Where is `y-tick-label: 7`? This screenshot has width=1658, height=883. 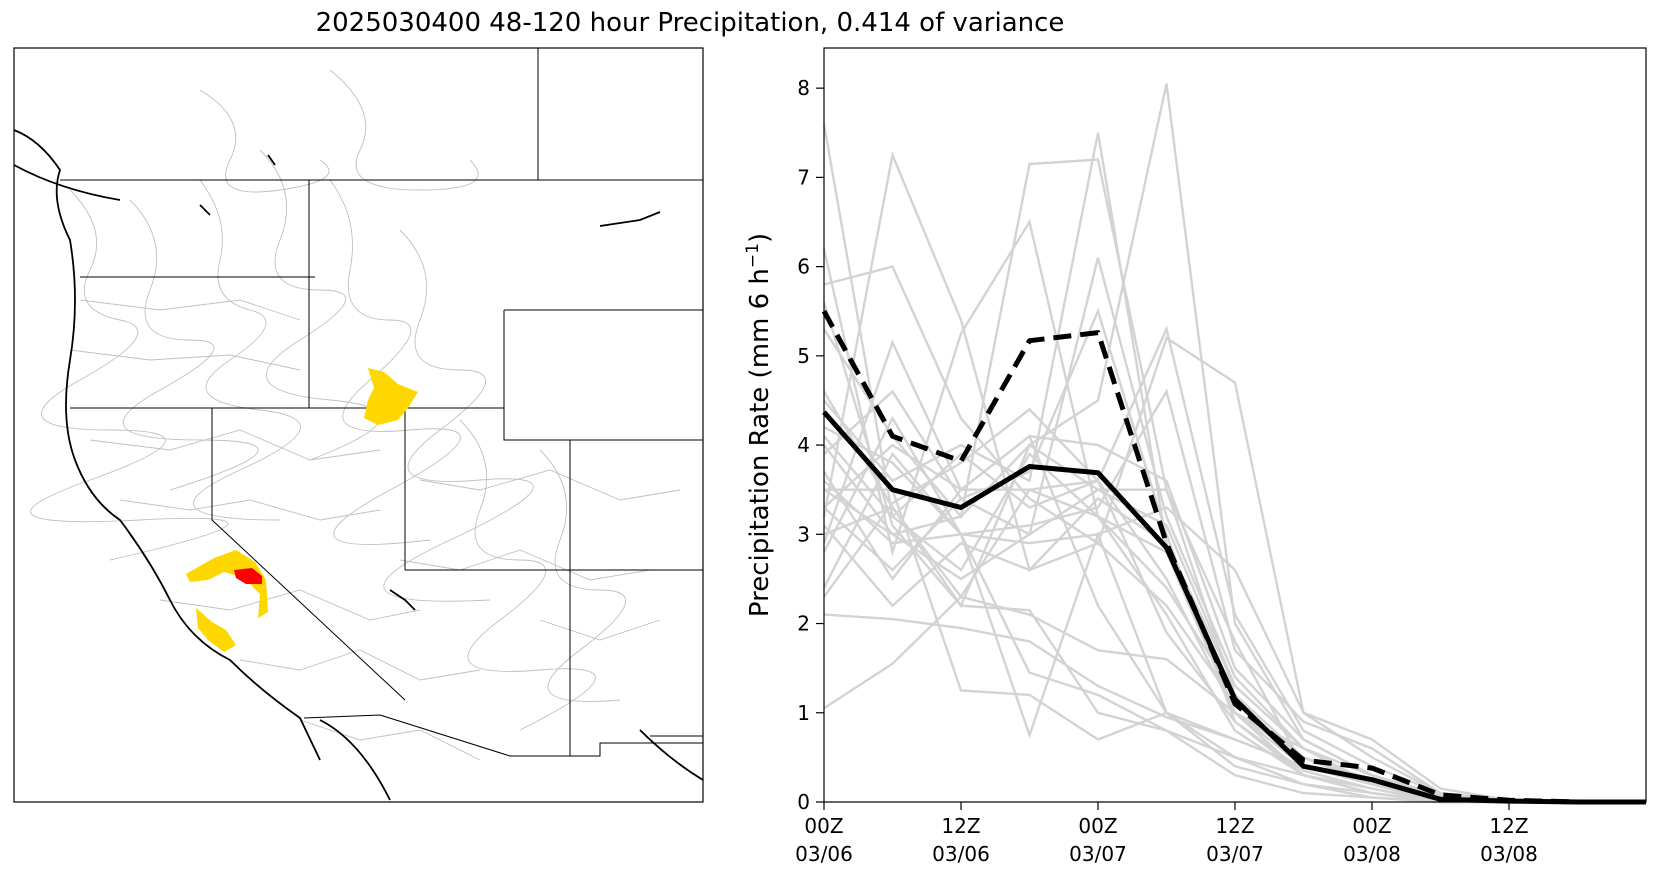
y-tick-label: 7 is located at coordinates (803, 177).